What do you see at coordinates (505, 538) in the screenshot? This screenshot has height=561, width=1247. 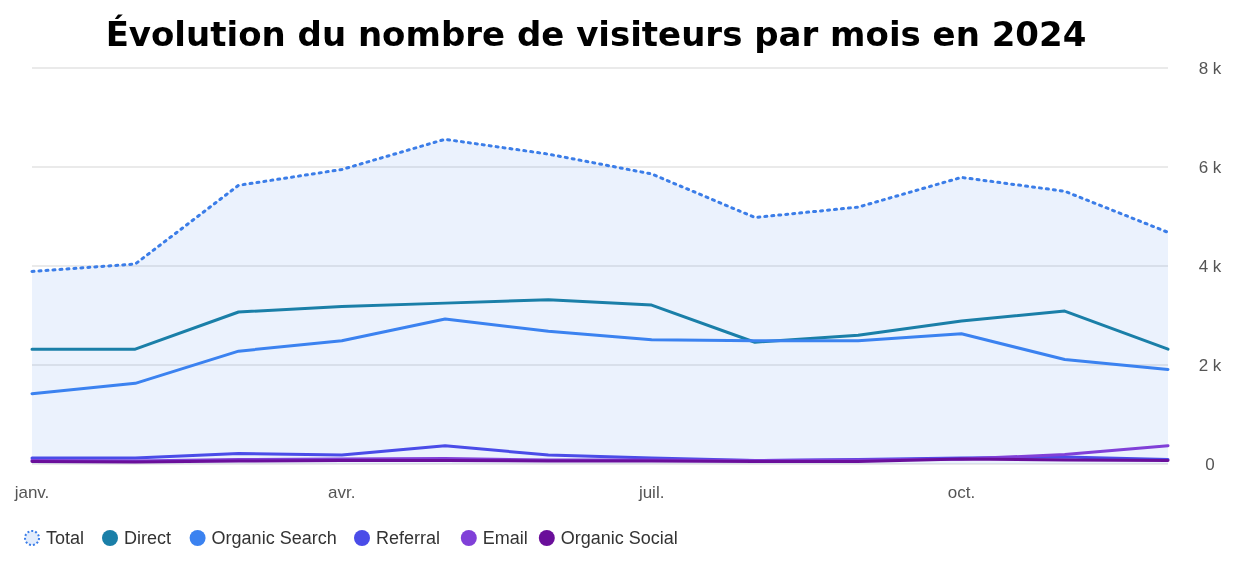 I see `legend-label: Email` at bounding box center [505, 538].